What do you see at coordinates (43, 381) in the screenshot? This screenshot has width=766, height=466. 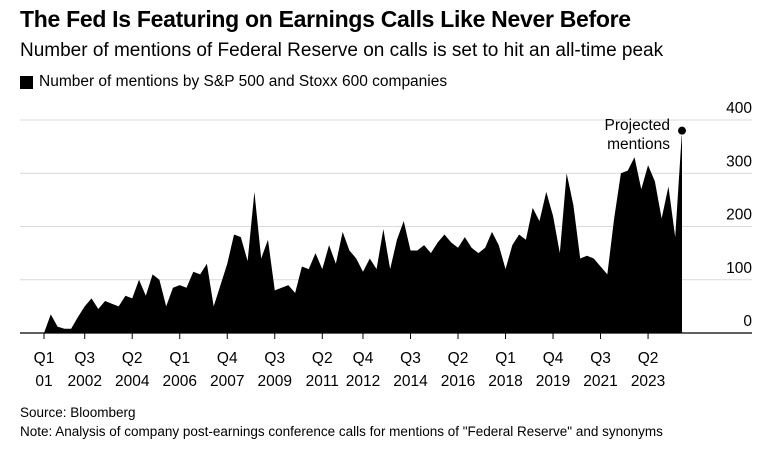 I see `x-tick-year-label: 01` at bounding box center [43, 381].